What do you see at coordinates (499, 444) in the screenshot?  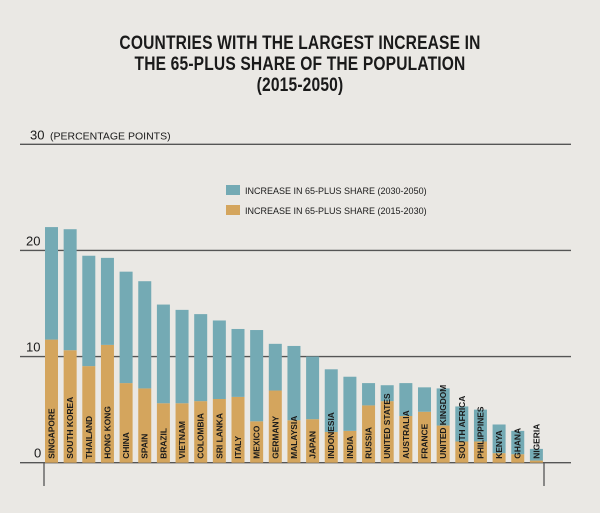 I see `bar-label-kenya: KENYA` at bounding box center [499, 444].